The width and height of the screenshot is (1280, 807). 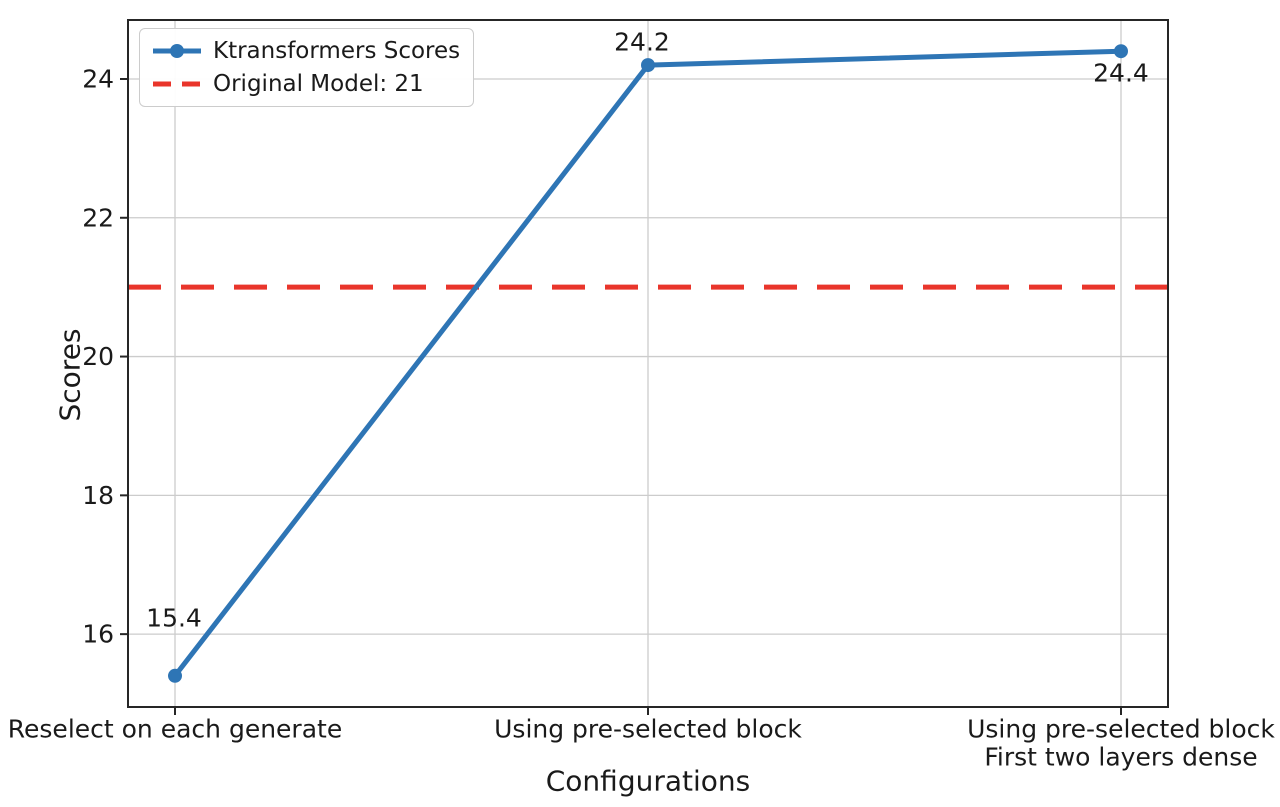 I want to click on legend-label-reference: Original Model: 21, so click(x=318, y=84).